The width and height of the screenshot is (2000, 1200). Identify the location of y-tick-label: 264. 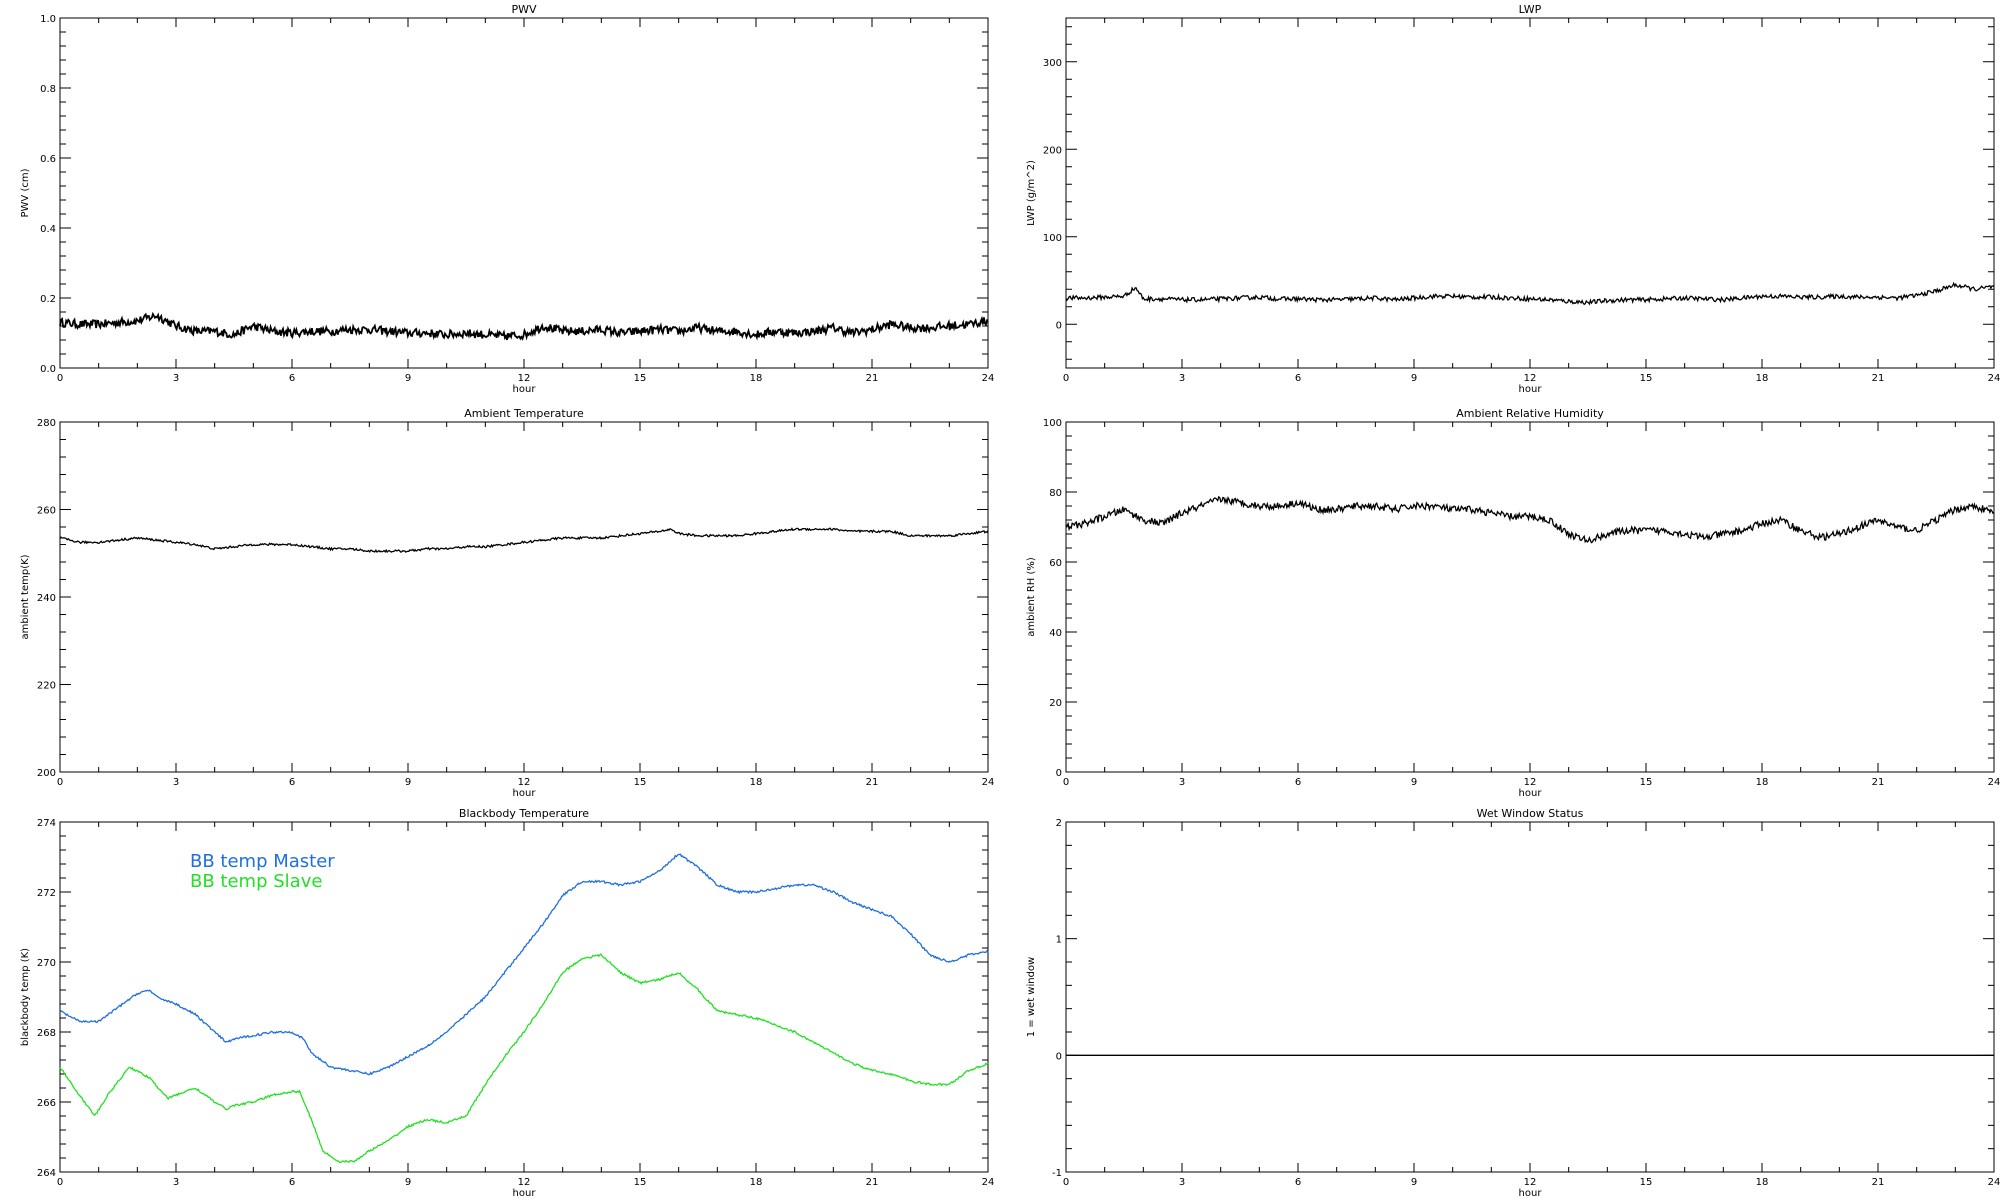
(46, 1173).